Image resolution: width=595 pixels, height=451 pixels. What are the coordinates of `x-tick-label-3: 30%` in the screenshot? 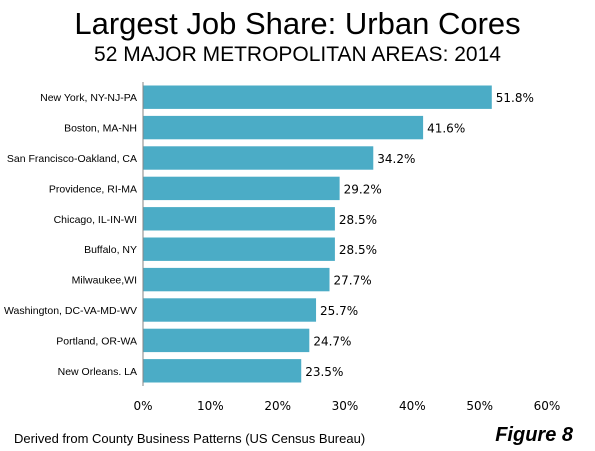 It's located at (345, 406).